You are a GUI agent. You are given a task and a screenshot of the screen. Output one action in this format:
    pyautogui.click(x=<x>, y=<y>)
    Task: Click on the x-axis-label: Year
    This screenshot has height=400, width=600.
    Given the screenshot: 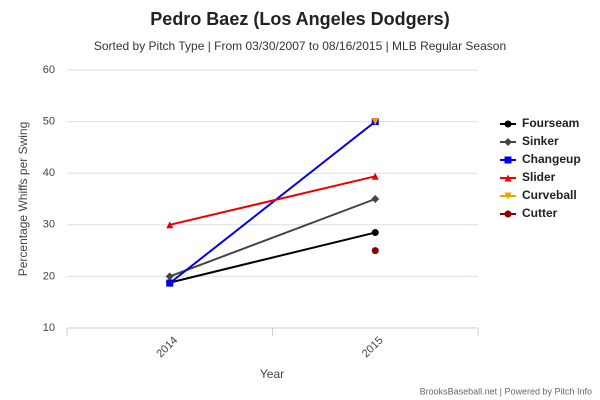 What is the action you would take?
    pyautogui.click(x=272, y=374)
    